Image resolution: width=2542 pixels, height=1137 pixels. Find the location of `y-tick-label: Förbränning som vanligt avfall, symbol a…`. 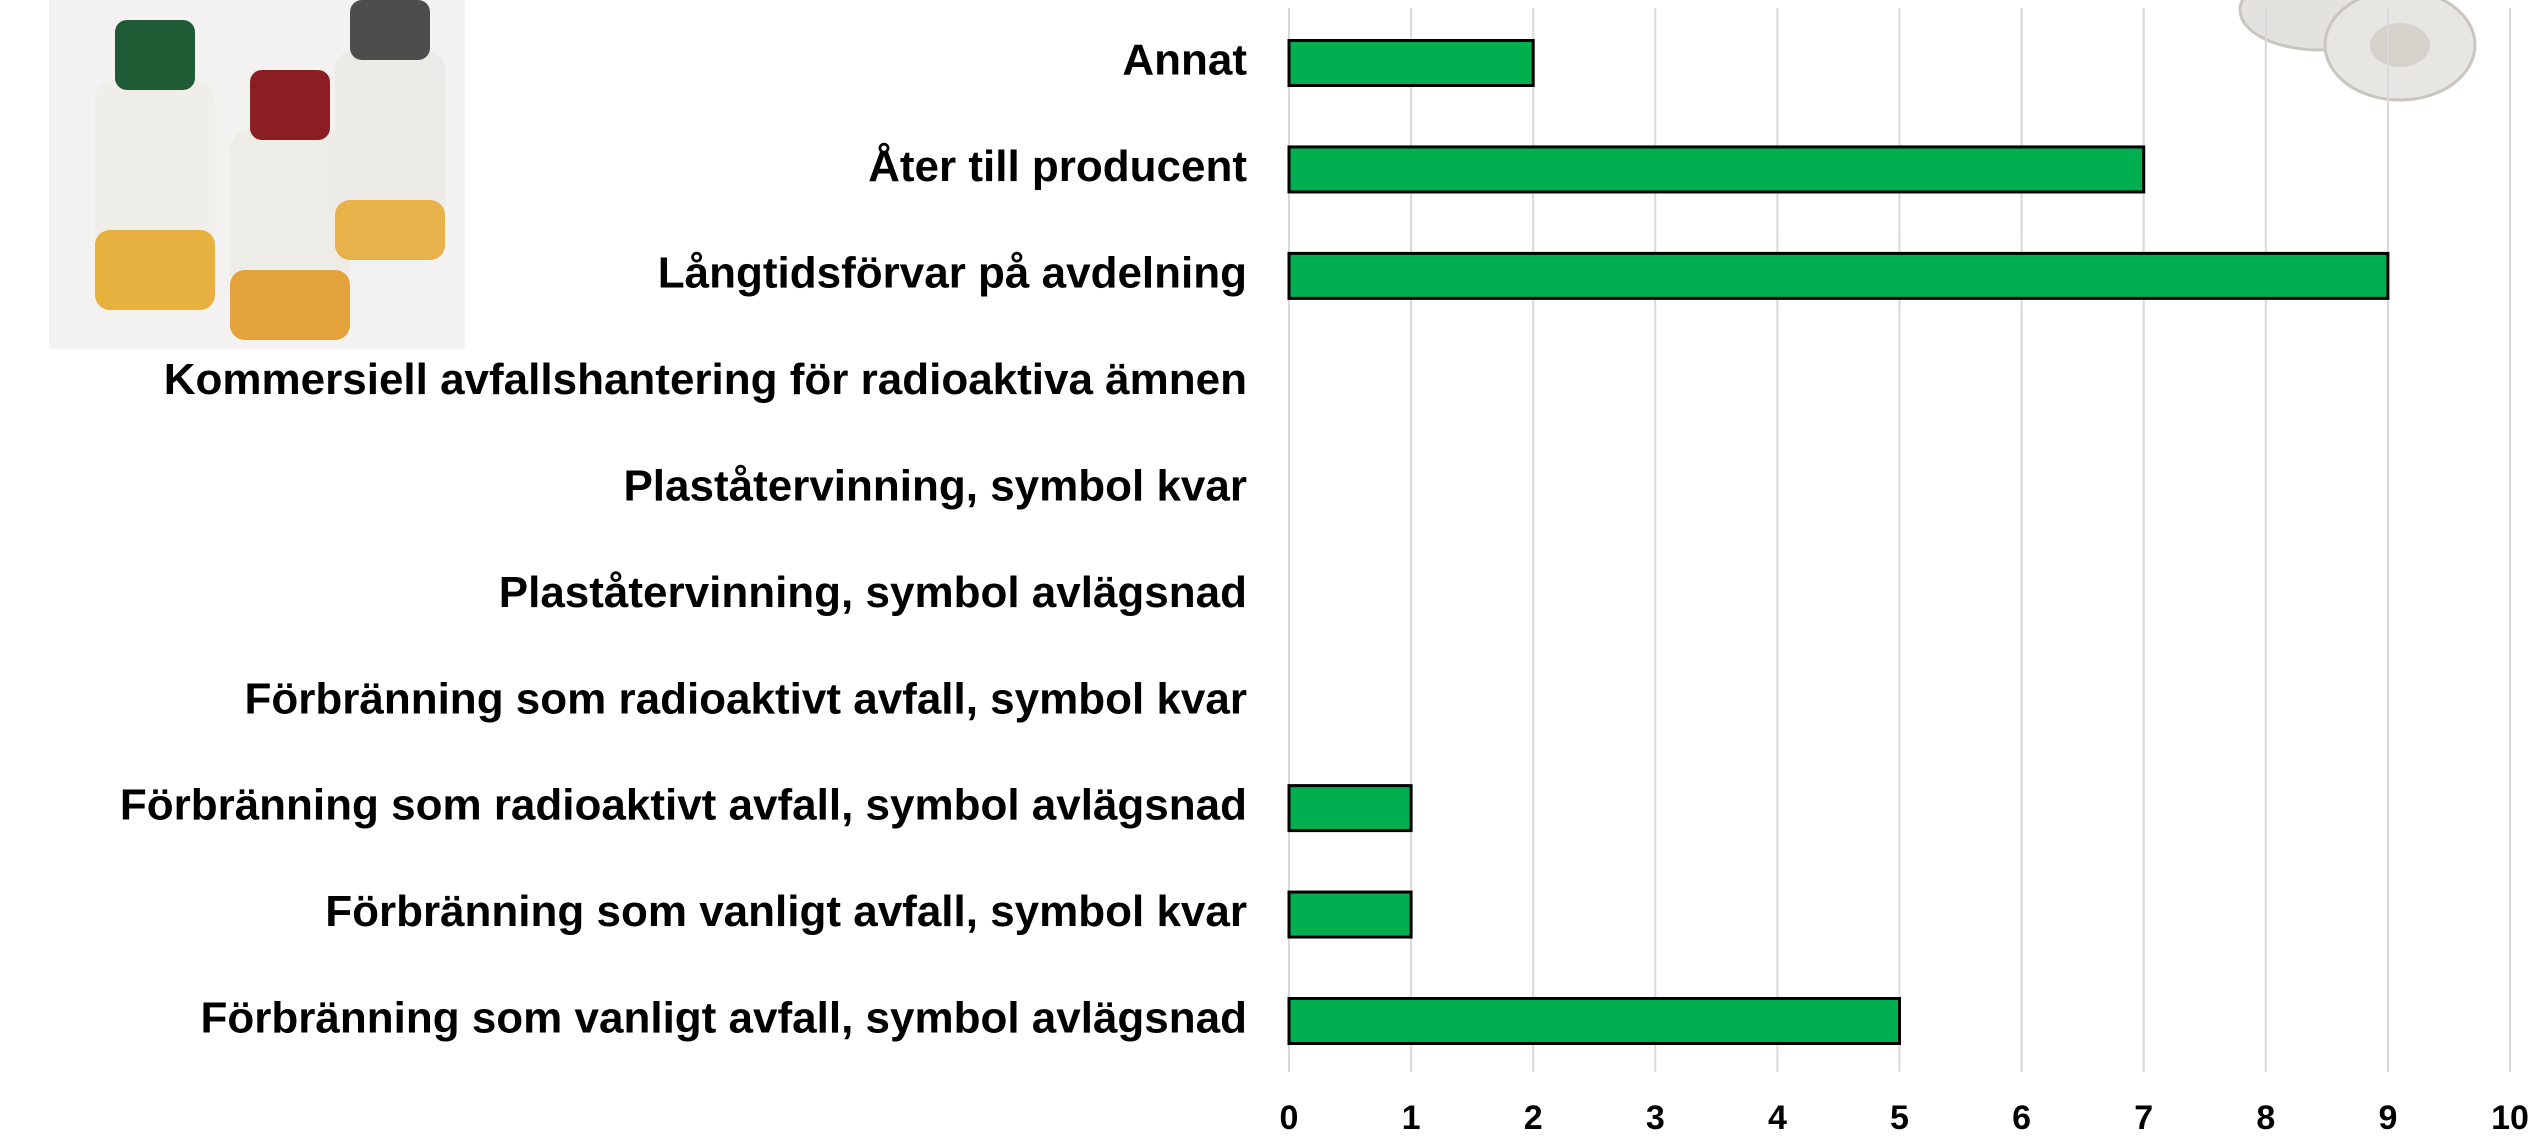

y-tick-label: Förbränning som vanligt avfall, symbol a… is located at coordinates (724, 1018).